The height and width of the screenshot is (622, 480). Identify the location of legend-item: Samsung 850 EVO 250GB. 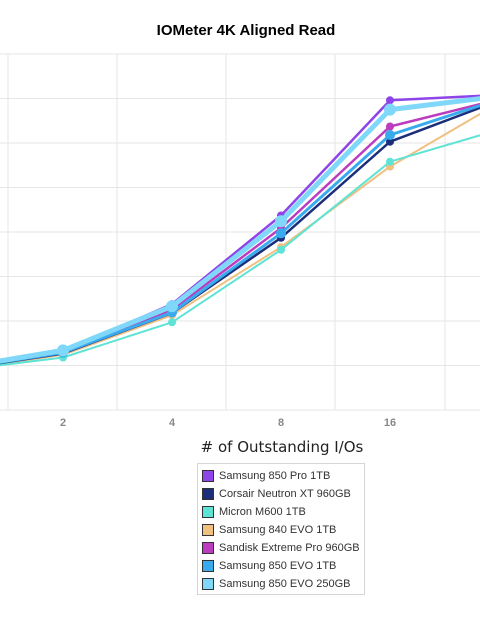
(283, 584).